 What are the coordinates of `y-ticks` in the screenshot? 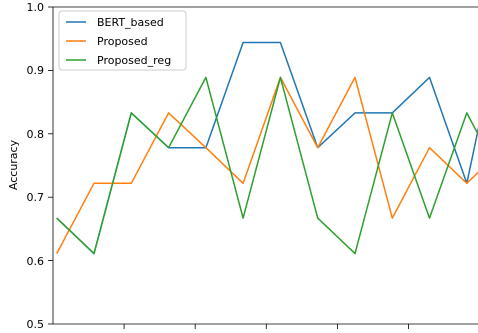 It's located at (50, 165).